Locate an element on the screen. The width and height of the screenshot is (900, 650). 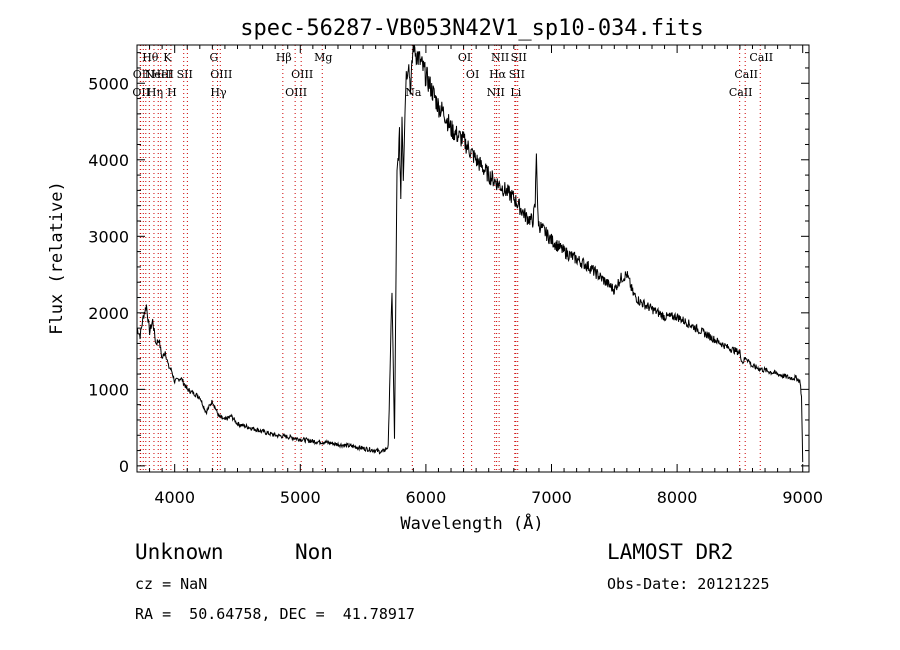
line-label: Na is located at coordinates (413, 92).